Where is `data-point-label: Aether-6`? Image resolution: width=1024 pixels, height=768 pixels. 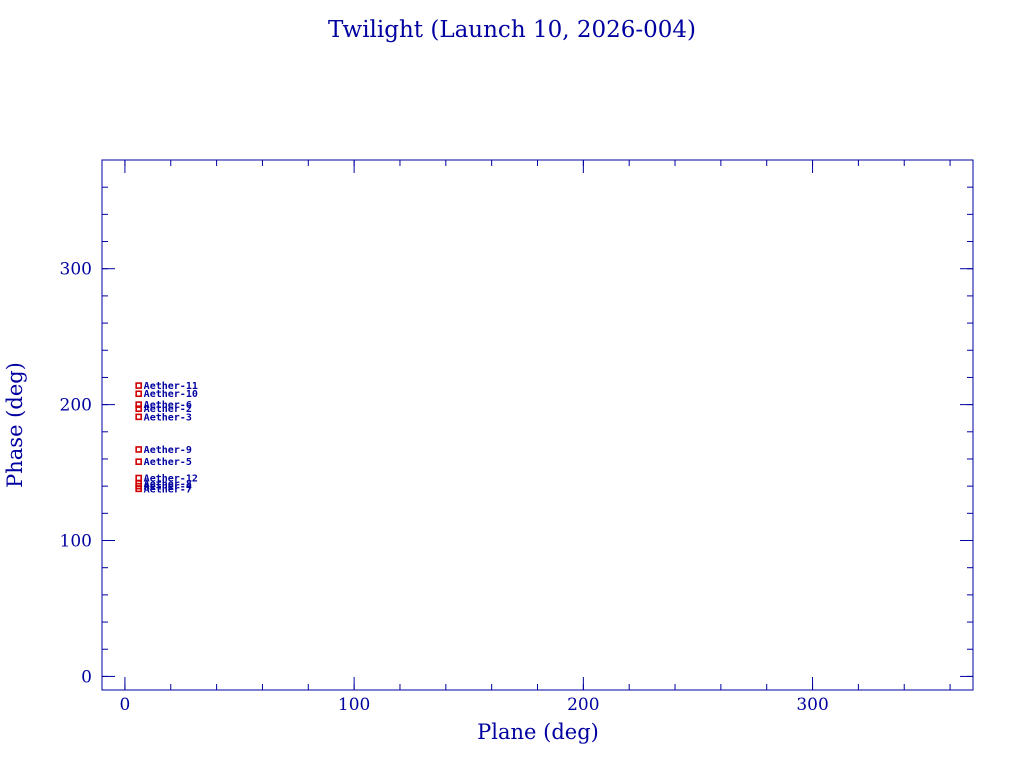 data-point-label: Aether-6 is located at coordinates (168, 405).